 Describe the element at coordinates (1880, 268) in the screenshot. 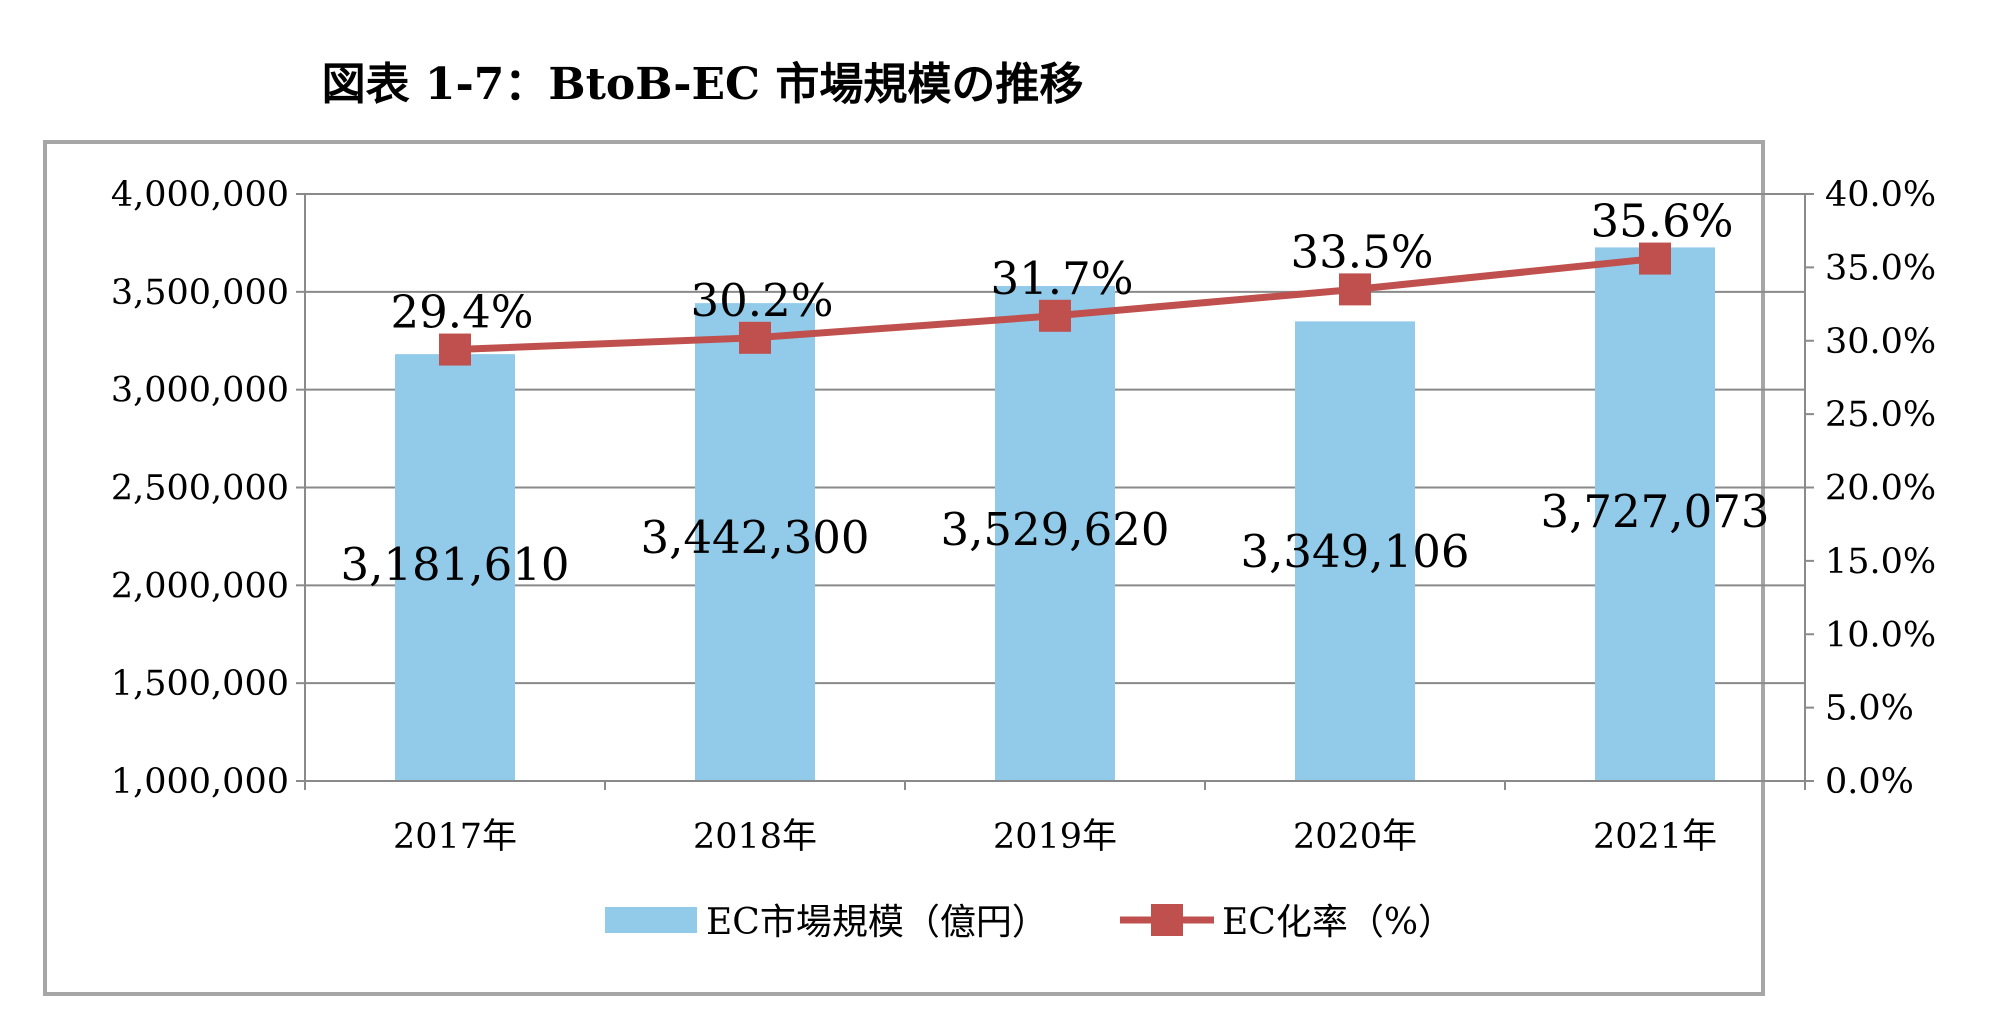

I see `right-axis-tick-label: 35.0%` at that location.